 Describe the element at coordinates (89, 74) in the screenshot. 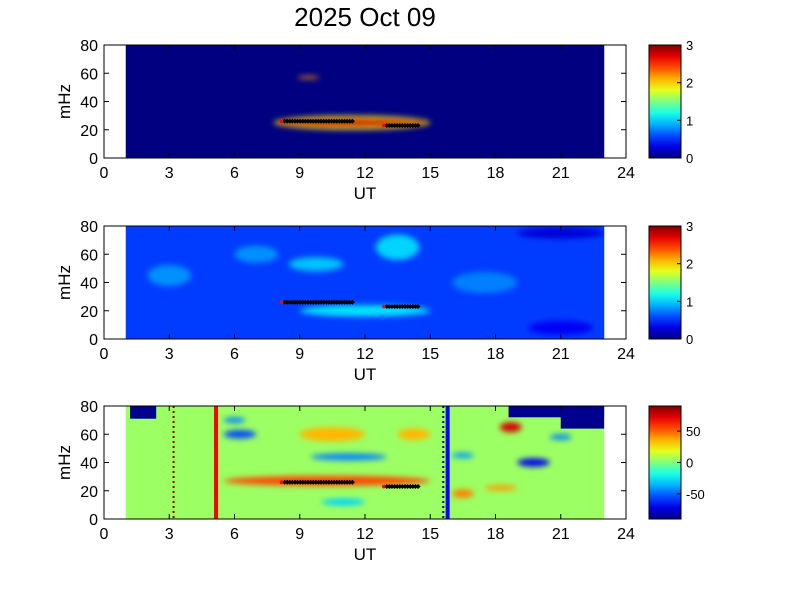

I see `y-tick-label: 60` at that location.